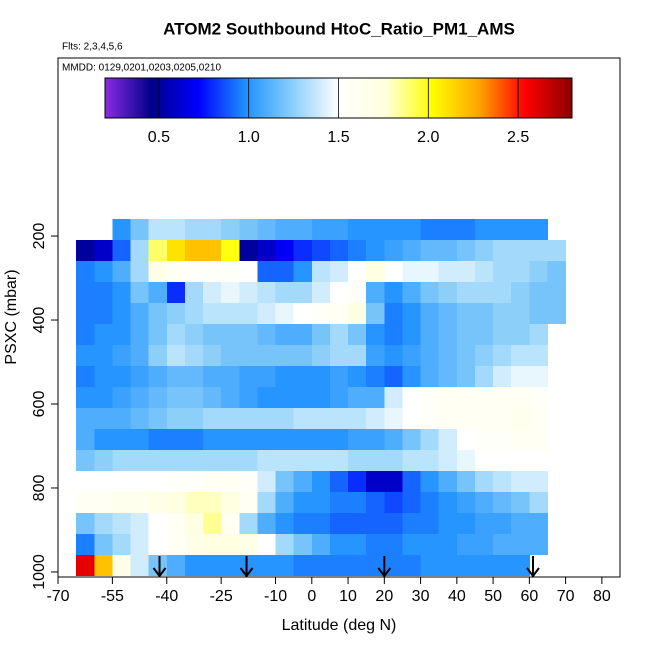  Describe the element at coordinates (39, 404) in the screenshot. I see `y-tick-label: 600` at that location.